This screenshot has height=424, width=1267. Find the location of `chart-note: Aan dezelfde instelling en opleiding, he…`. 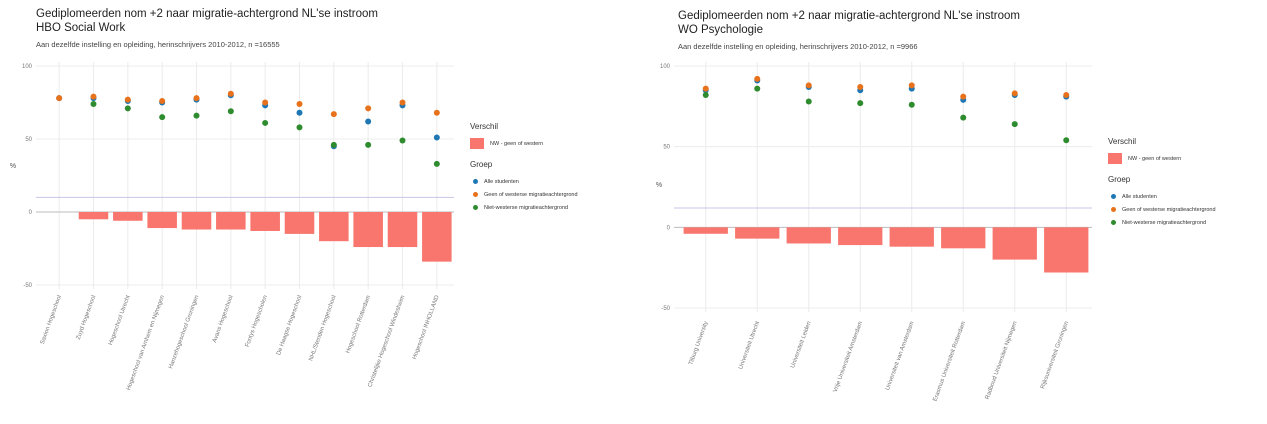

chart-note: Aan dezelfde instelling en opleiding, he… is located at coordinates (798, 46).